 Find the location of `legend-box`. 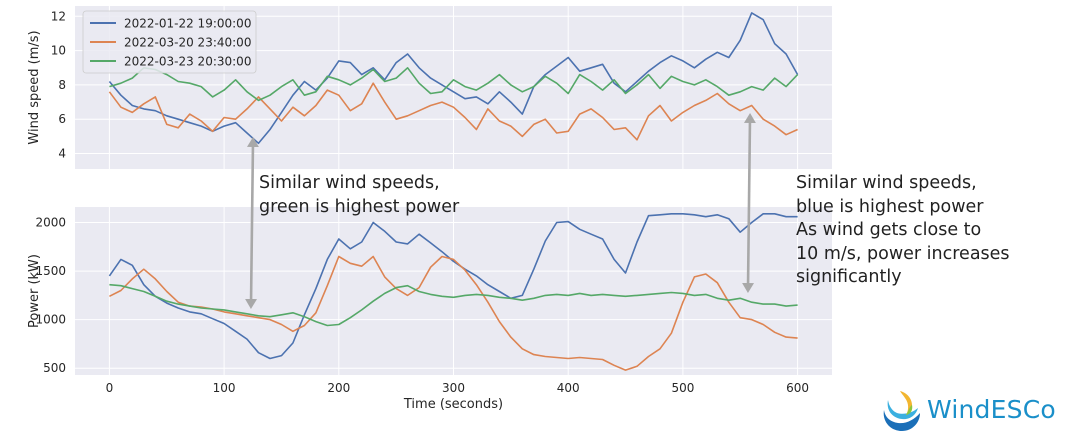

legend-box is located at coordinates (169, 42).